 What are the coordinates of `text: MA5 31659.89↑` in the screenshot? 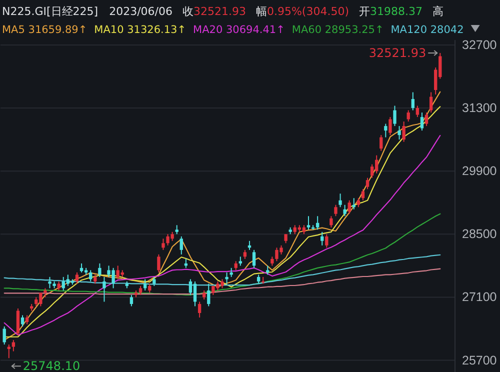 It's located at (45, 30).